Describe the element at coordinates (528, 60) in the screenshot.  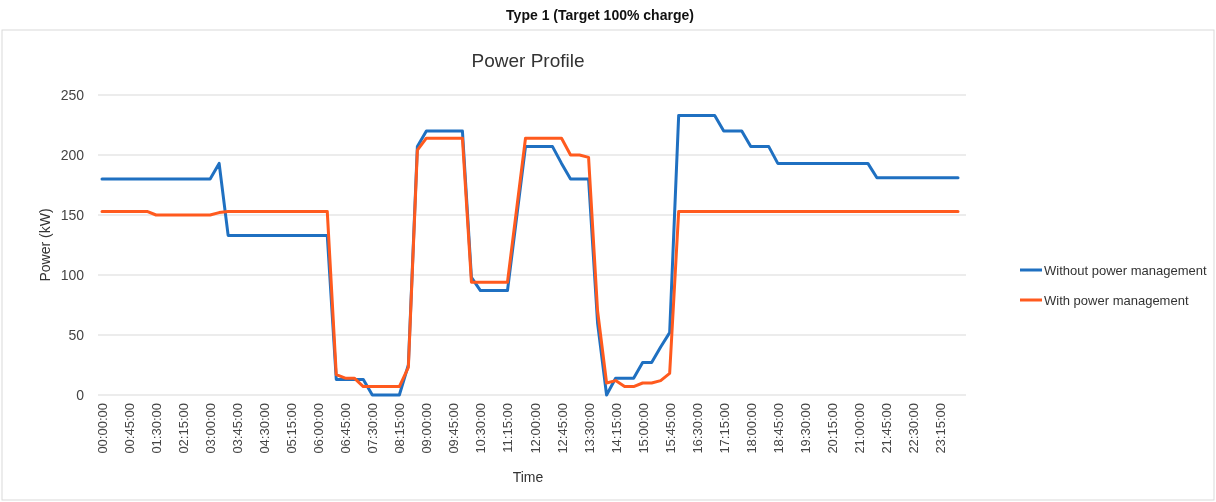
I see `chart-subtitle: Power Profile` at that location.